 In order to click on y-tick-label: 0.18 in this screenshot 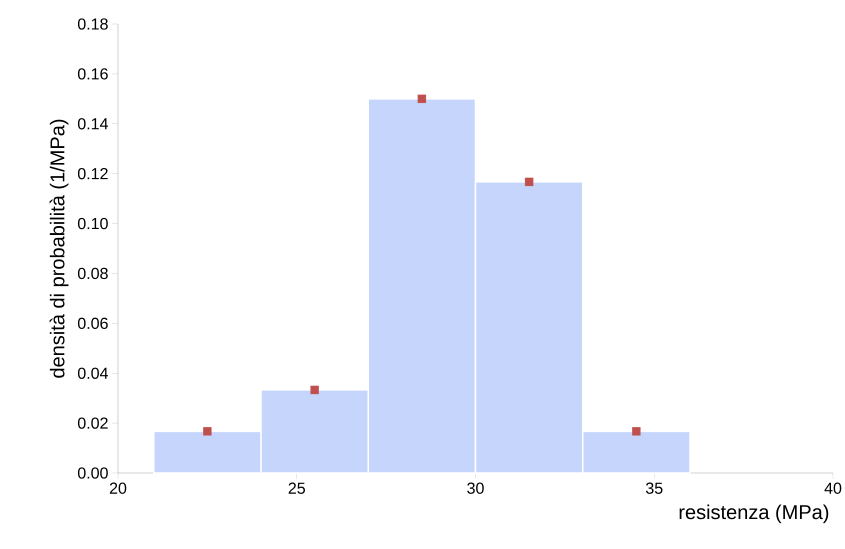, I will do `click(93, 24)`.